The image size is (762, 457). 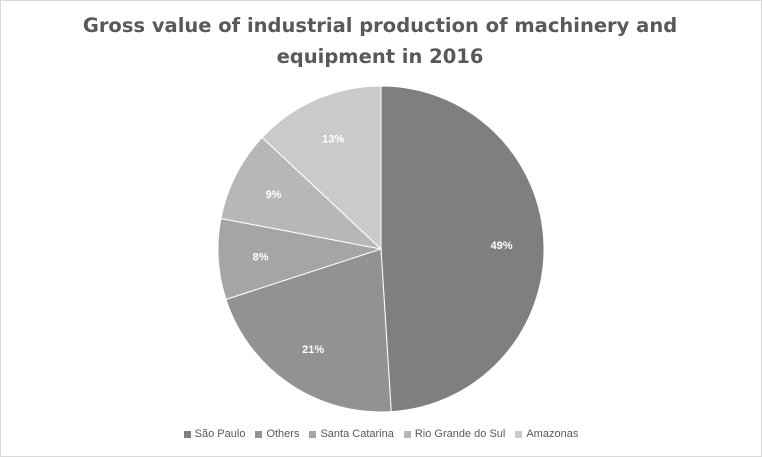 I want to click on legend-item: Others, so click(x=277, y=434).